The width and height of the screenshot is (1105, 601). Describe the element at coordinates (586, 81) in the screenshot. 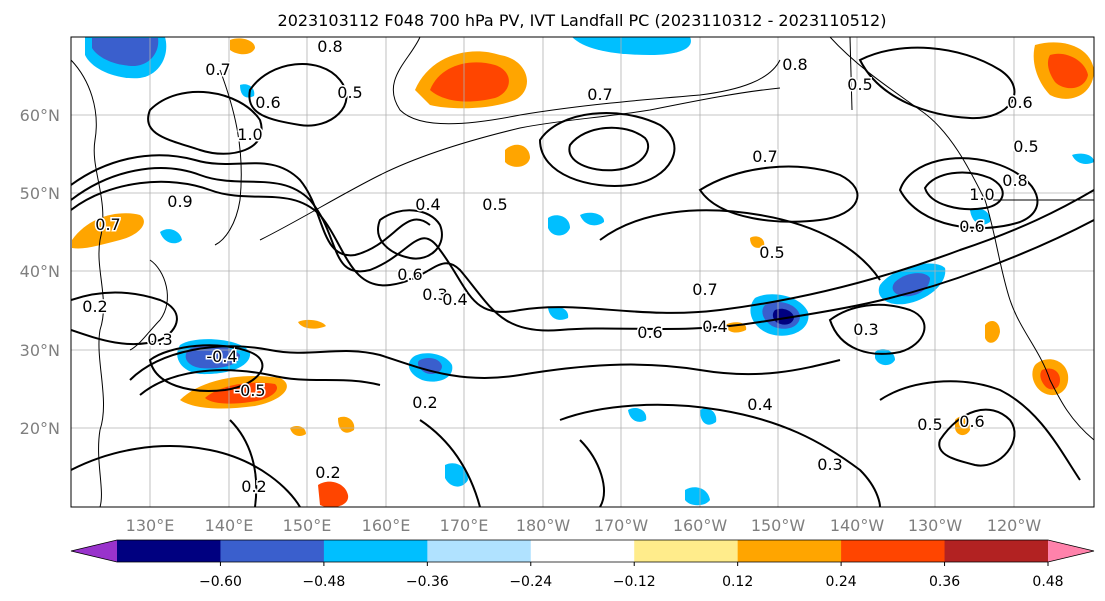

I see `coastline-alaska` at that location.